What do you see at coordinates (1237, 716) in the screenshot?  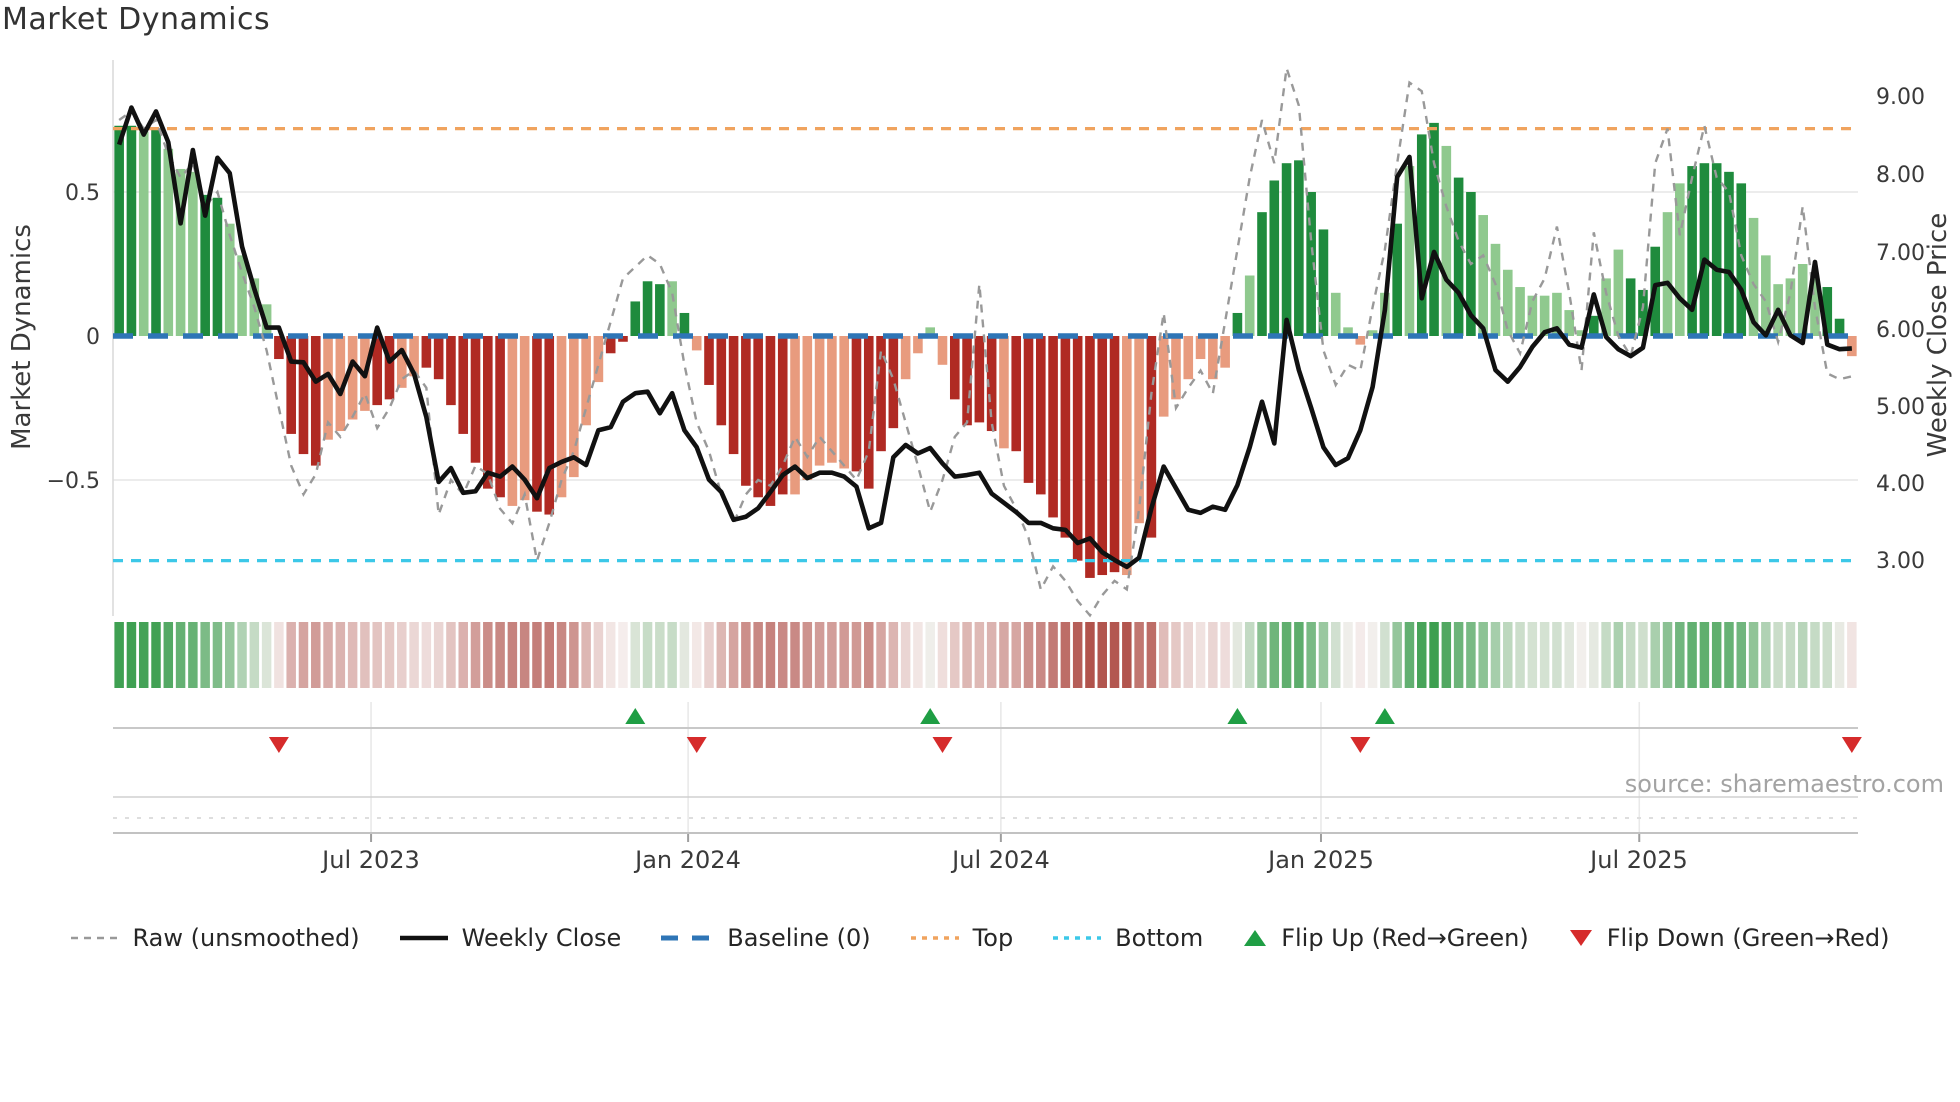 I see `flip-up-marker` at bounding box center [1237, 716].